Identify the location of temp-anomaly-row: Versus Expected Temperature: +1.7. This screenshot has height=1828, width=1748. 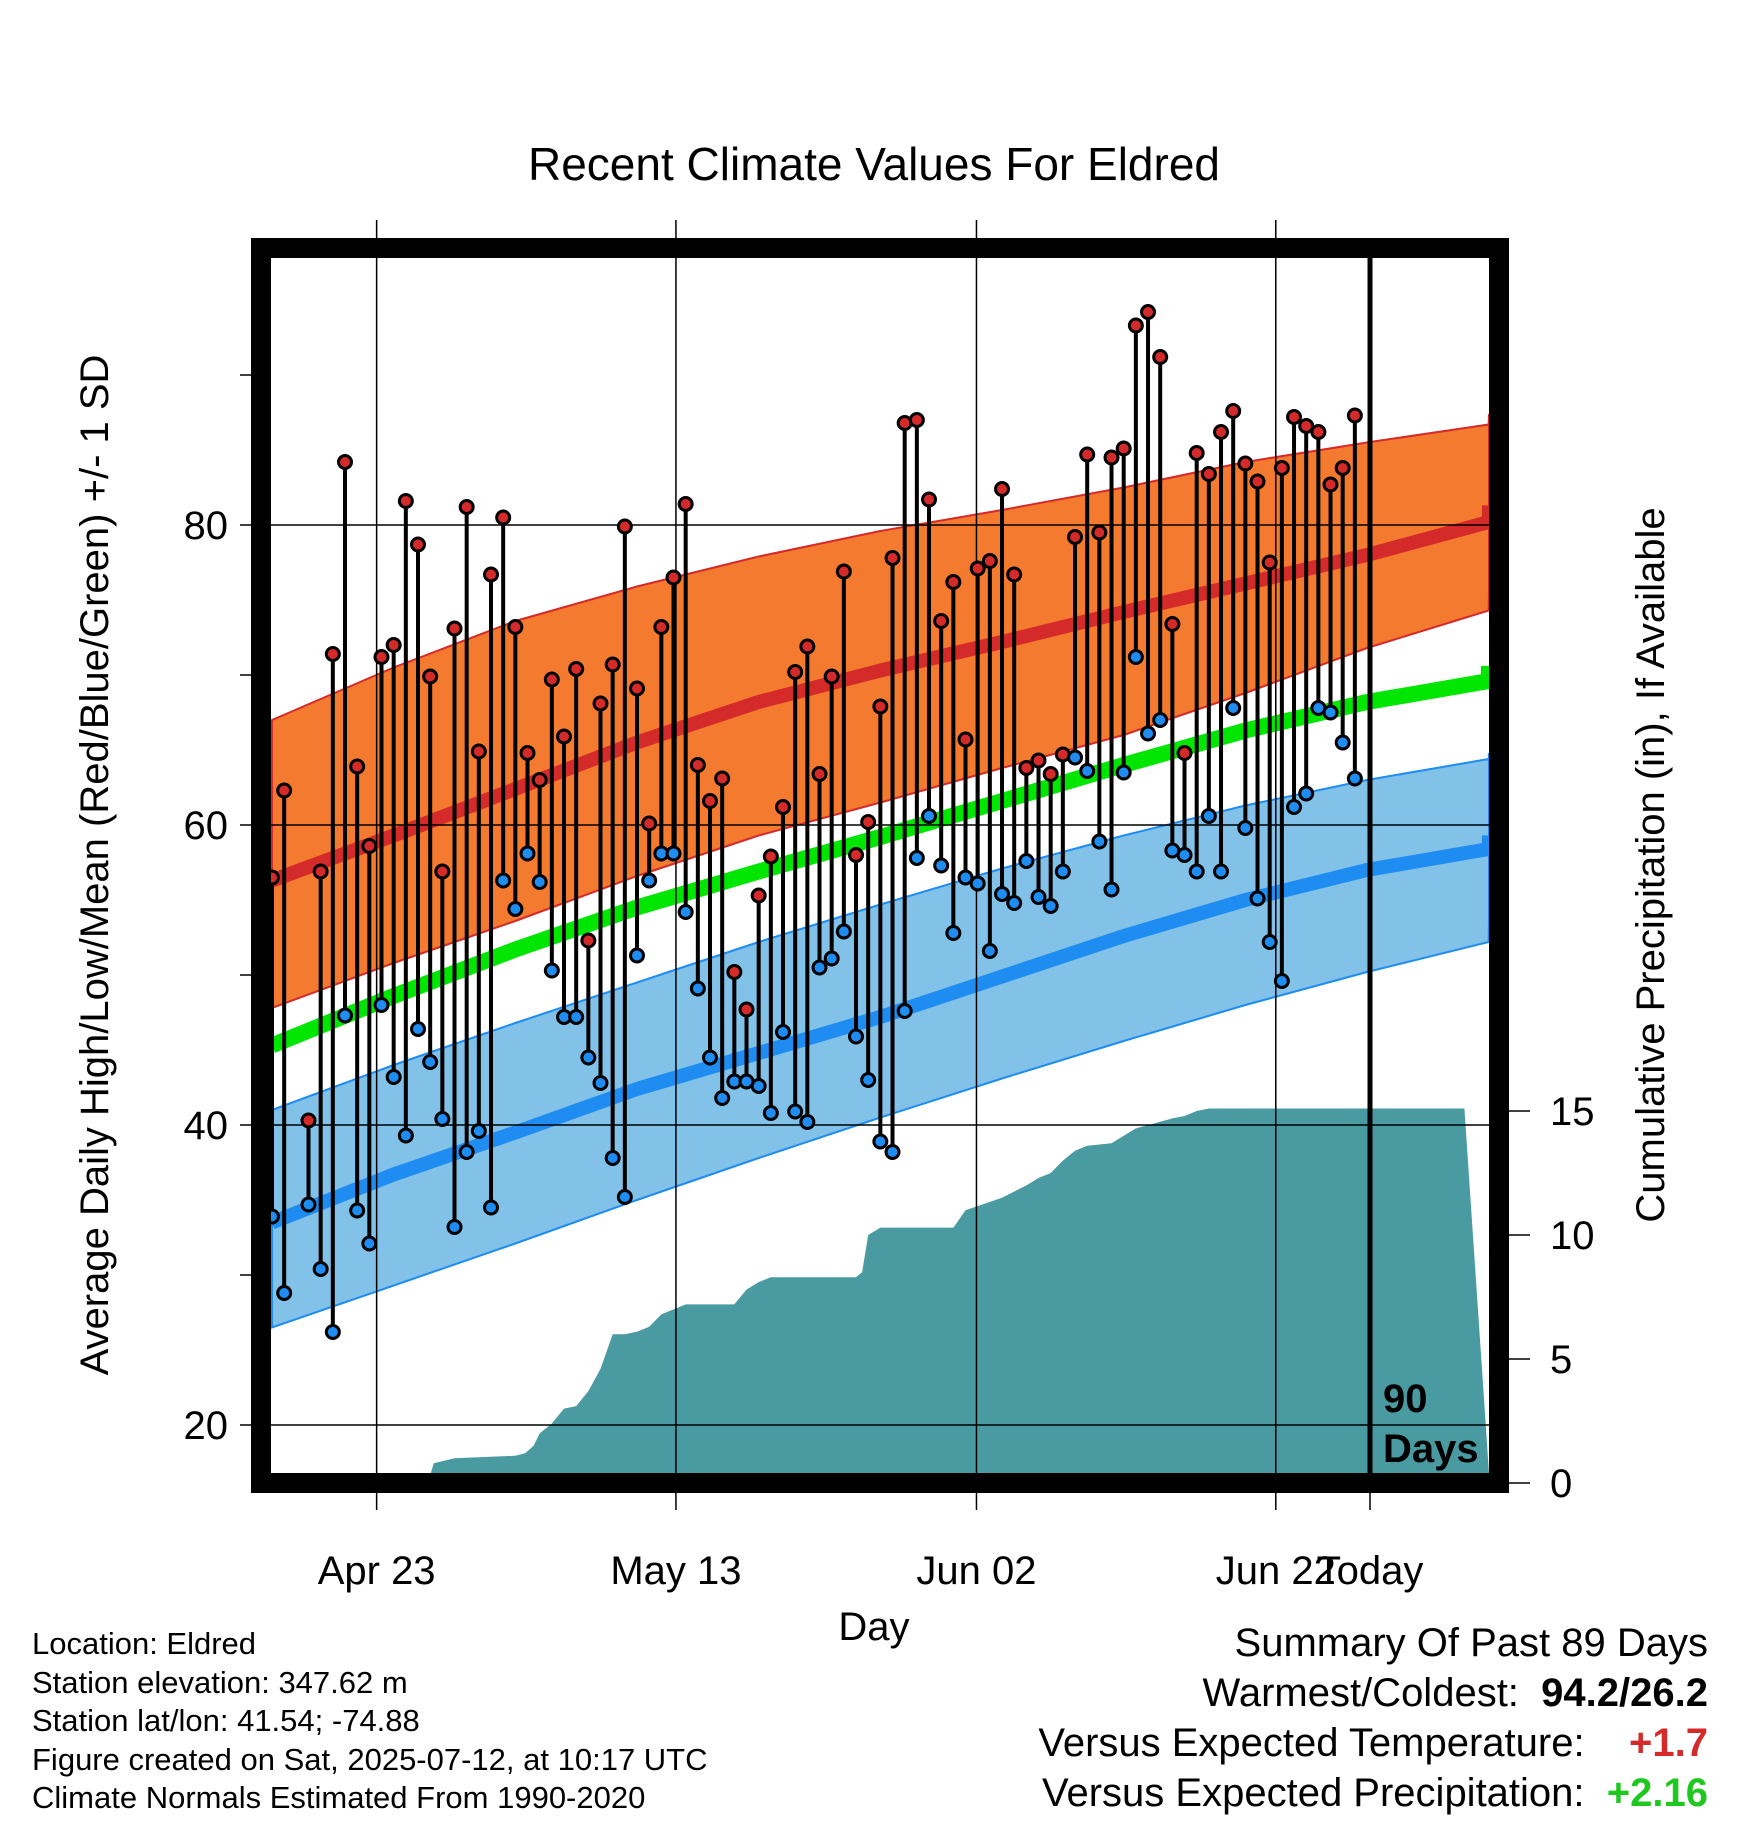
(1373, 1743).